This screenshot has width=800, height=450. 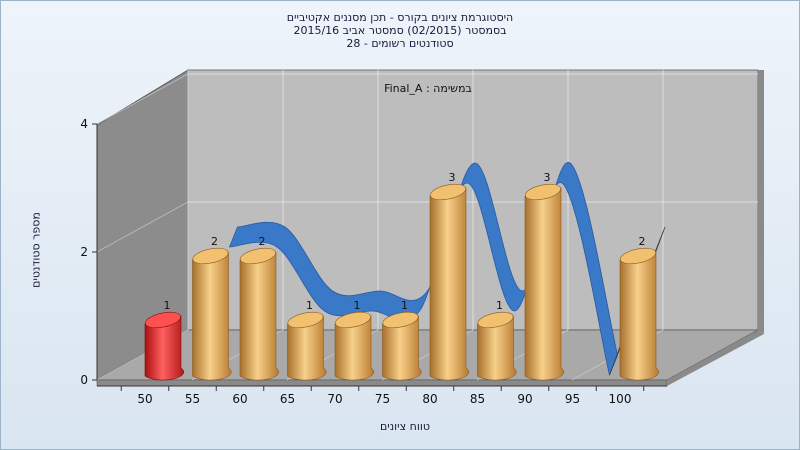 I want to click on floor-edge, so click(x=382, y=383).